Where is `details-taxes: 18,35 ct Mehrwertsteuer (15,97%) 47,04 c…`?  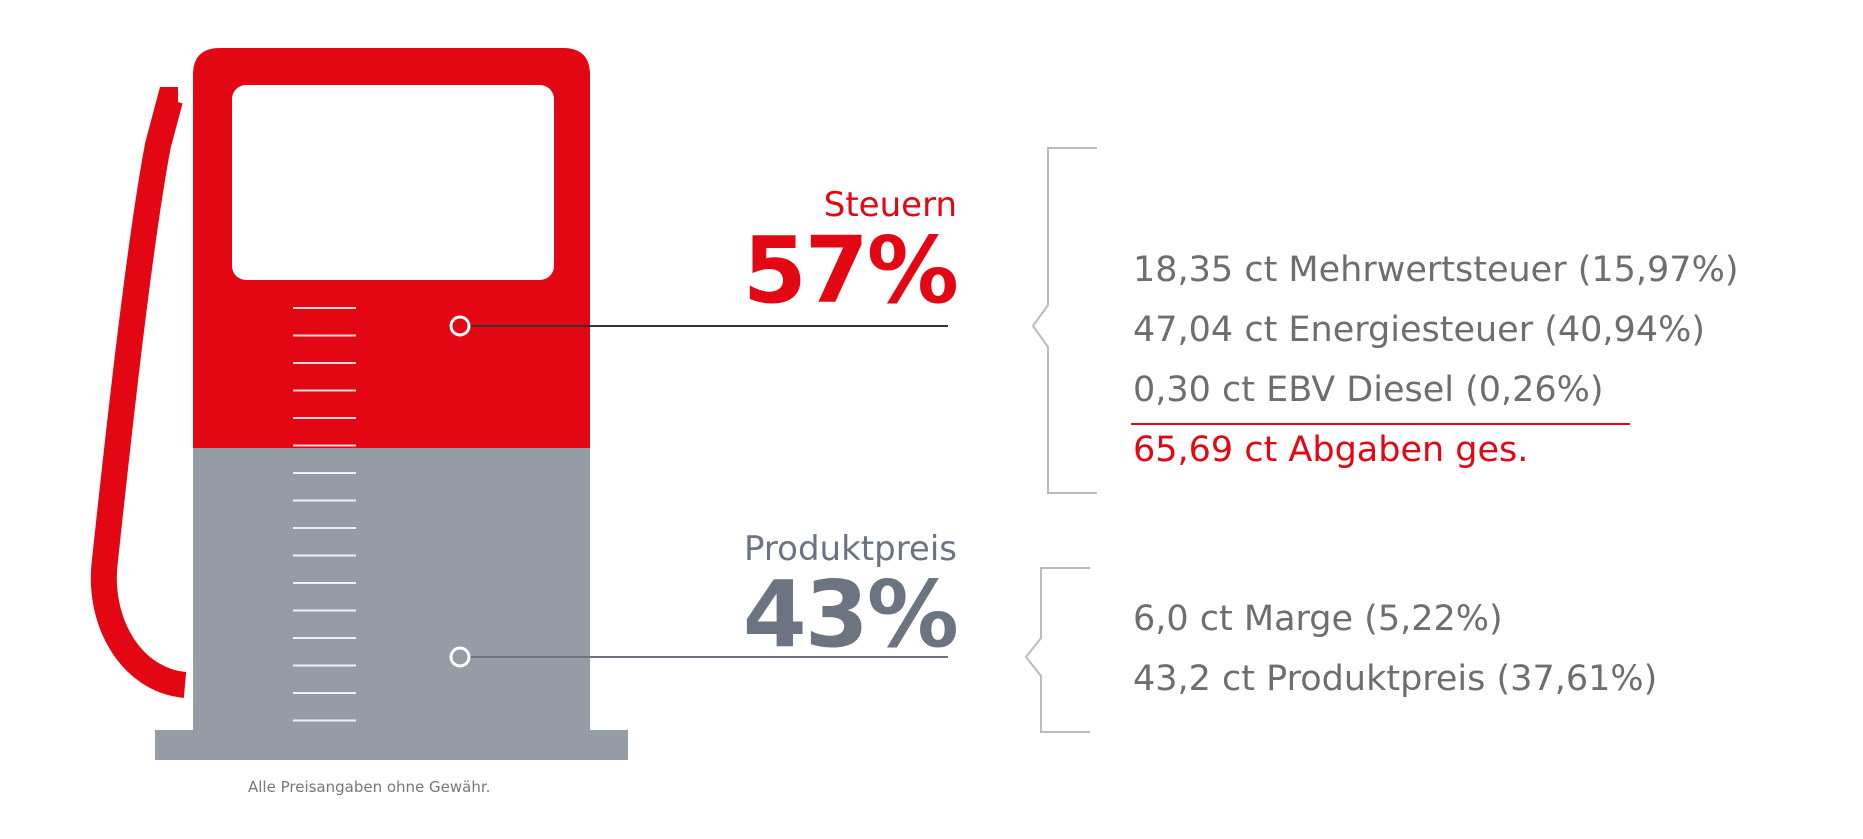
details-taxes: 18,35 ct Mehrwertsteuer (15,97%) 47,04 c… is located at coordinates (1435, 360).